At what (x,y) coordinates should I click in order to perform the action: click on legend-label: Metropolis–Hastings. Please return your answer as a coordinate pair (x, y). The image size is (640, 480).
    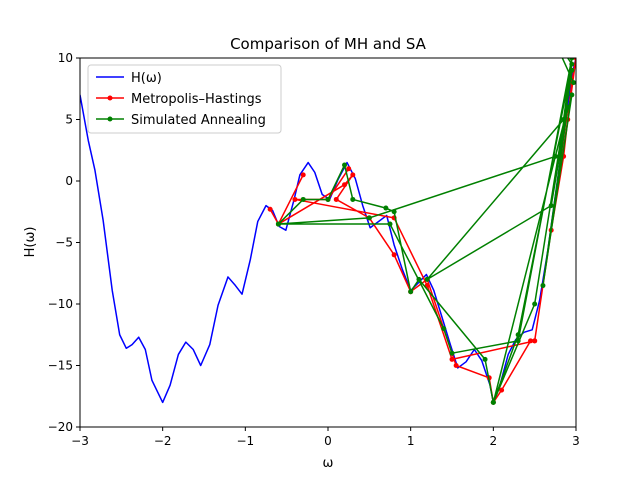
    Looking at the image, I should click on (196, 99).